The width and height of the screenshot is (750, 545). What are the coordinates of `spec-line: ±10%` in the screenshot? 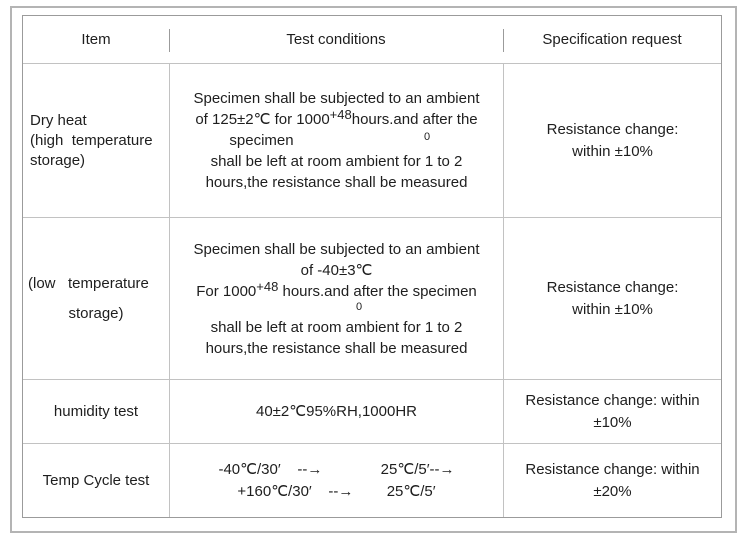 It's located at (612, 422).